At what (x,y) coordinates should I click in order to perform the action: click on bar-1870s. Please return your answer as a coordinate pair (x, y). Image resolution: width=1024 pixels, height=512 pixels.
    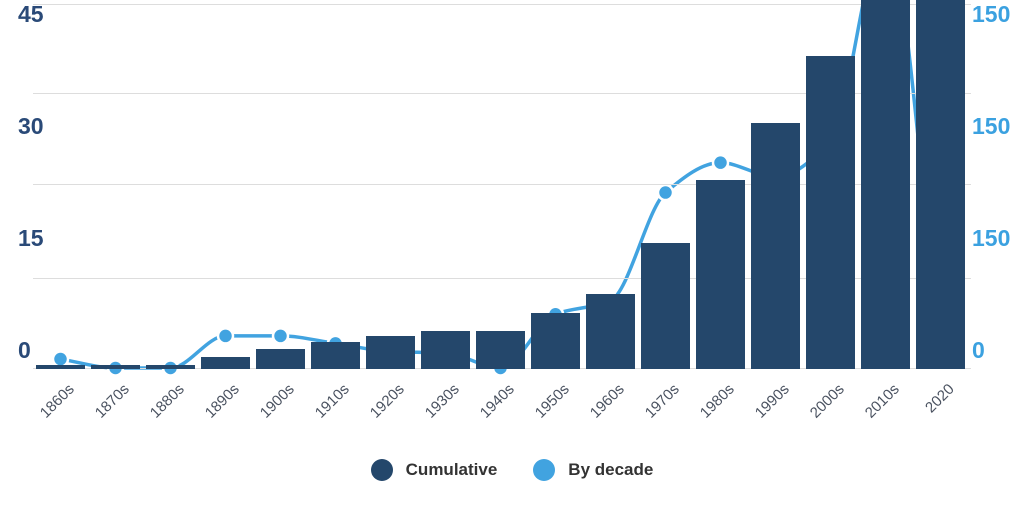
    Looking at the image, I should click on (115, 367).